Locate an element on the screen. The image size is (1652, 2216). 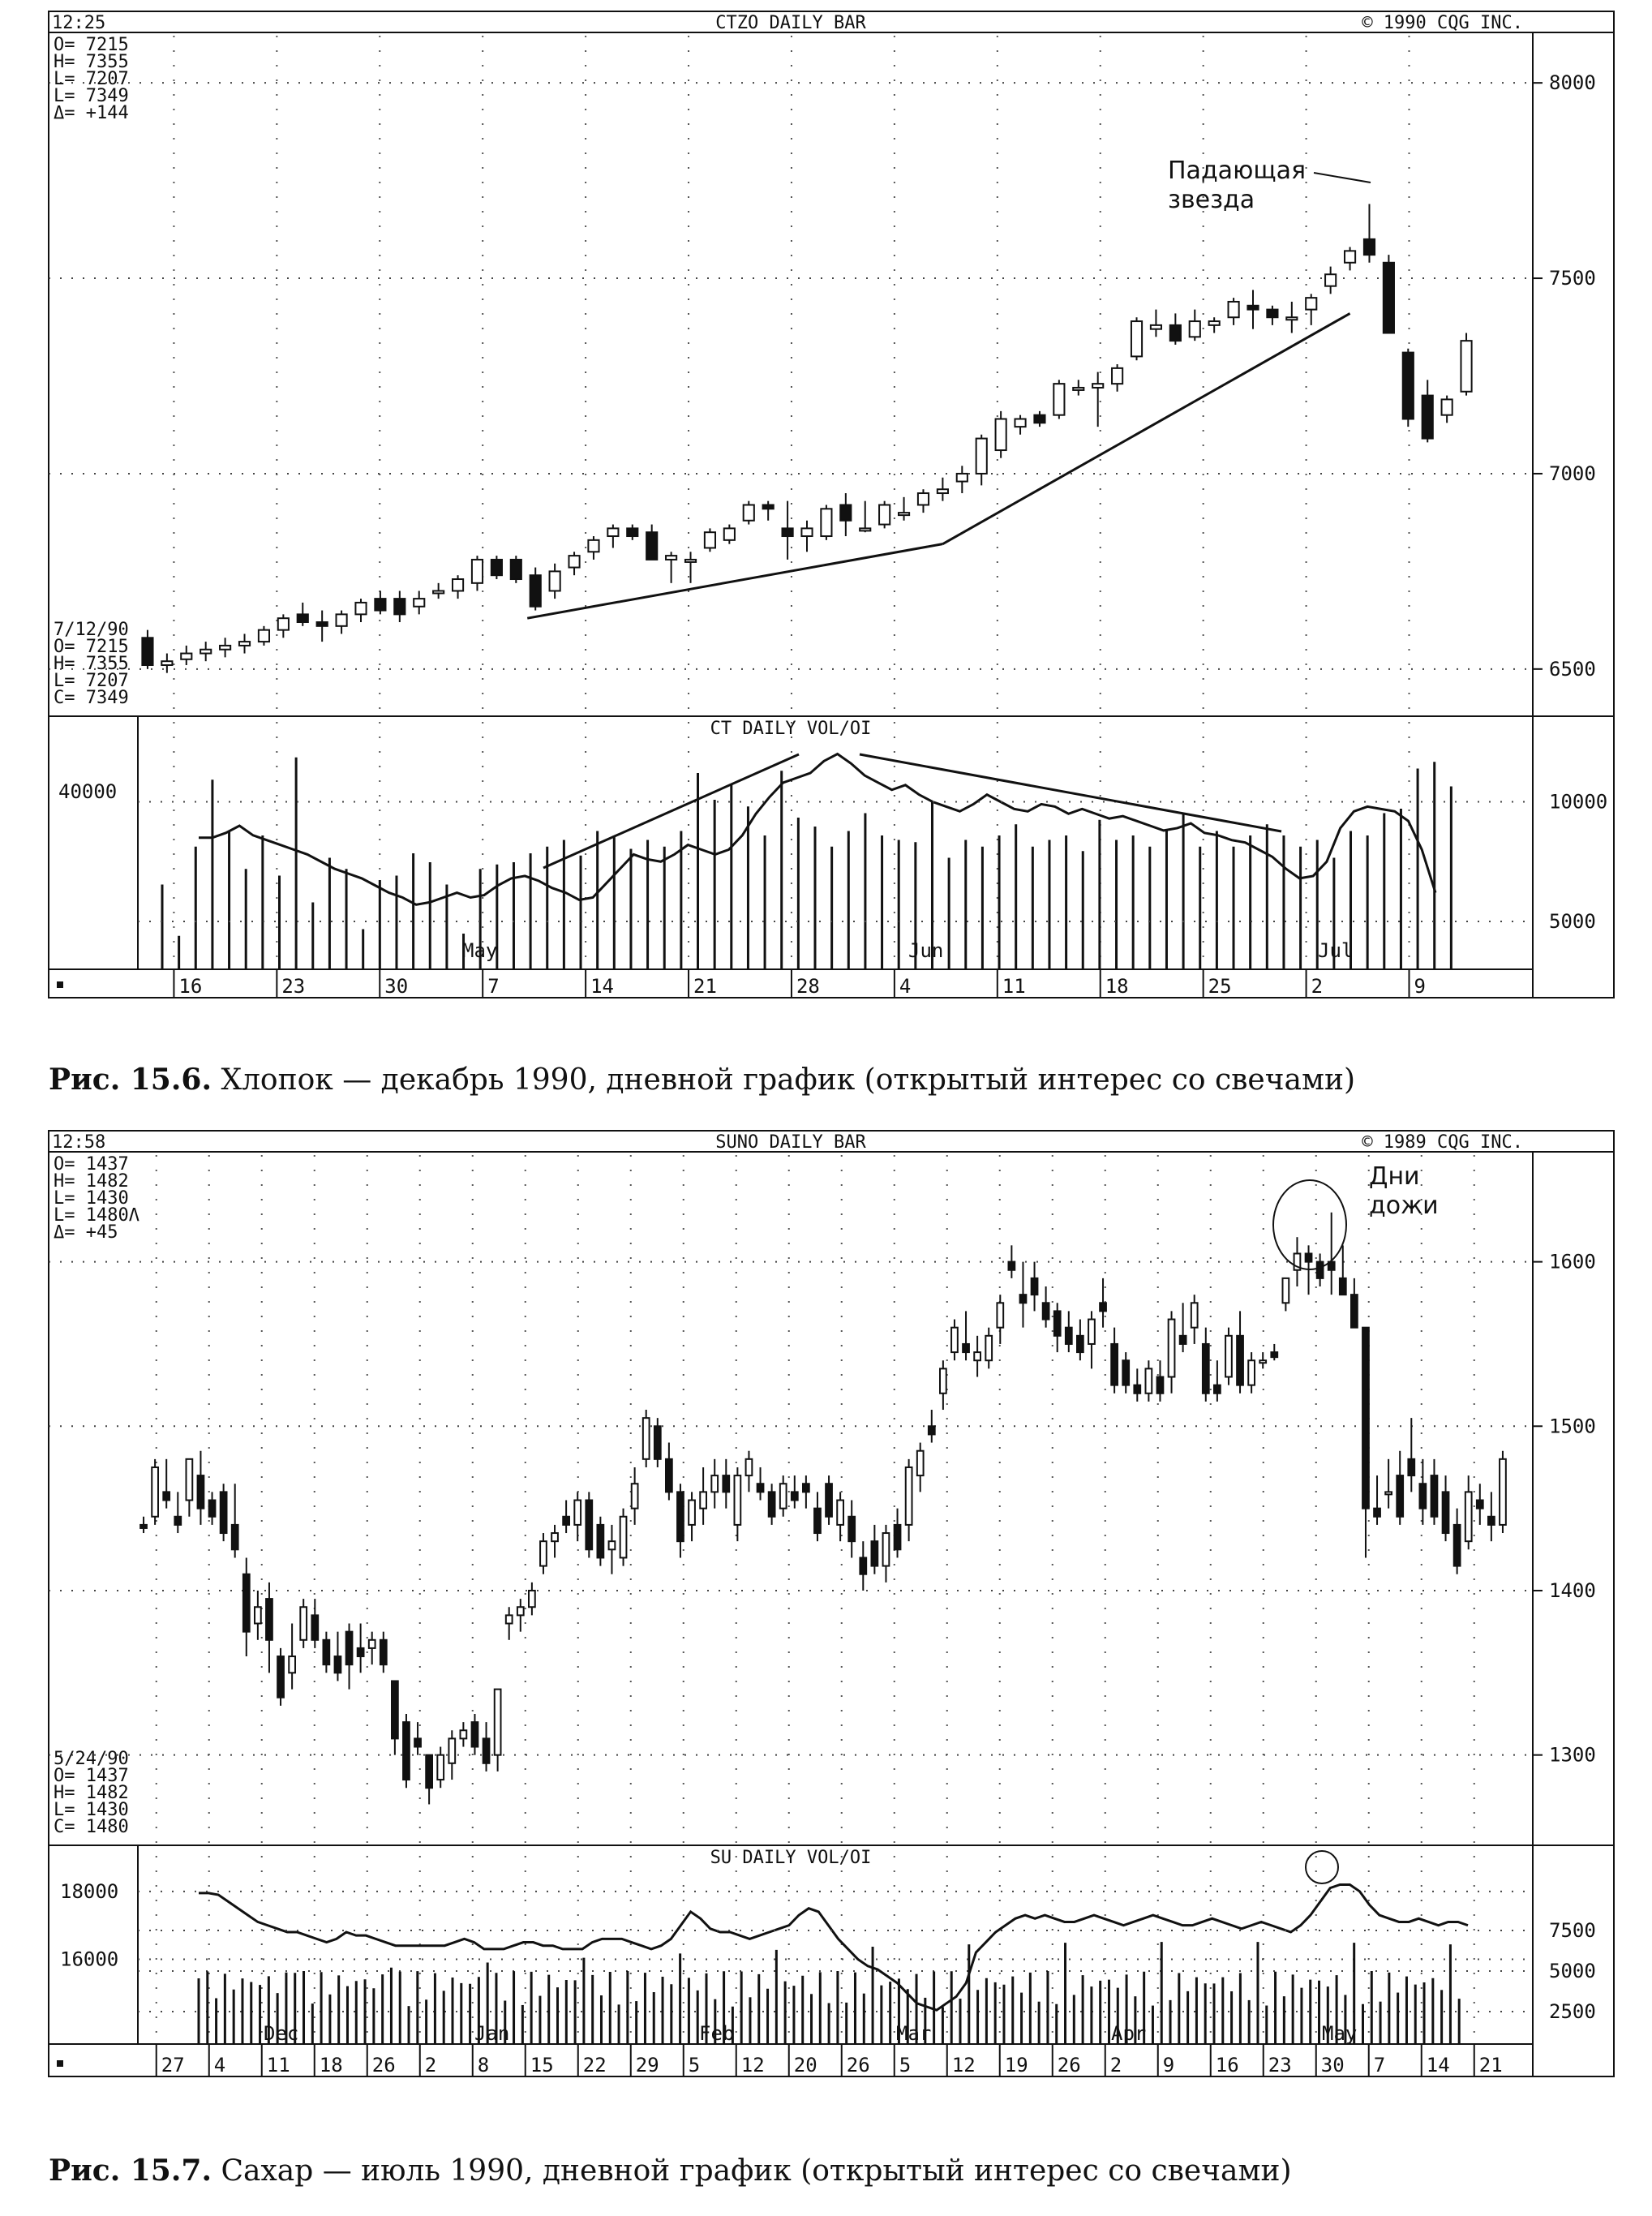
info-top-line: O= 7215 is located at coordinates (91, 45).